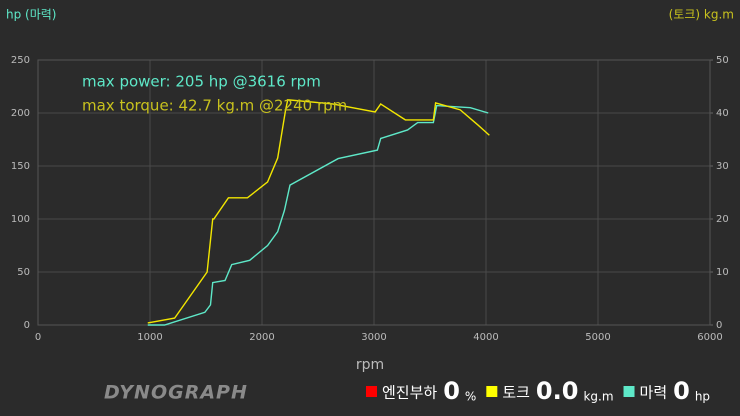 The height and width of the screenshot is (416, 740). Describe the element at coordinates (722, 166) in the screenshot. I see `y2-tick-label: 30` at that location.